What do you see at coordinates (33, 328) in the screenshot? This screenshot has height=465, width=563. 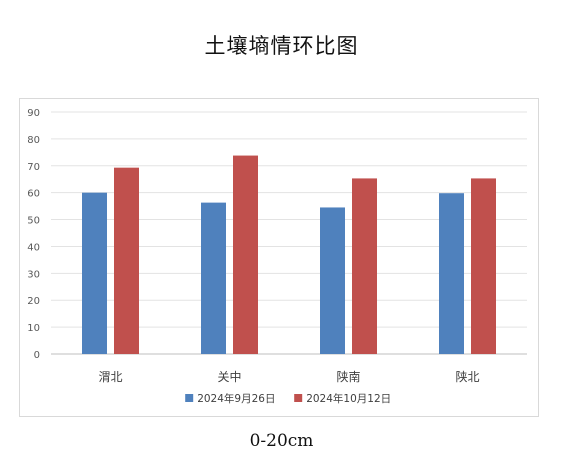 I see `y-tick-label: 10` at bounding box center [33, 328].